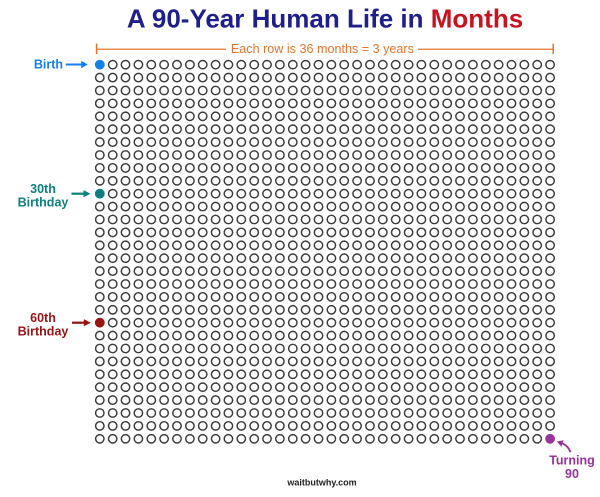  Describe the element at coordinates (572, 474) in the screenshot. I see `svg-text: 90` at that location.